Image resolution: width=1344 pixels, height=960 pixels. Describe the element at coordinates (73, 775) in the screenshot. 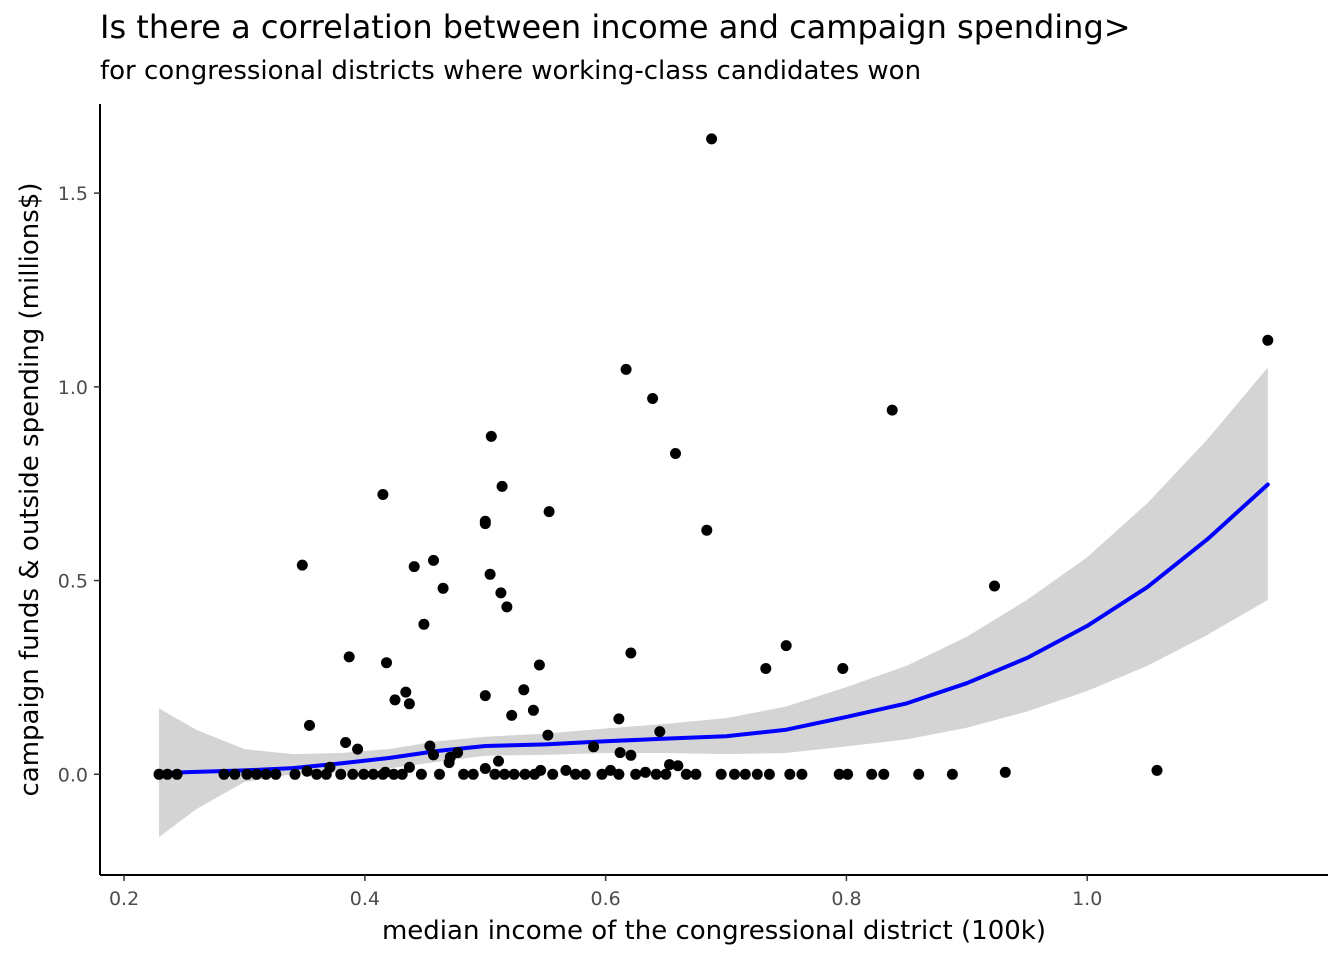

I see `y-tick-label: 0.0` at that location.